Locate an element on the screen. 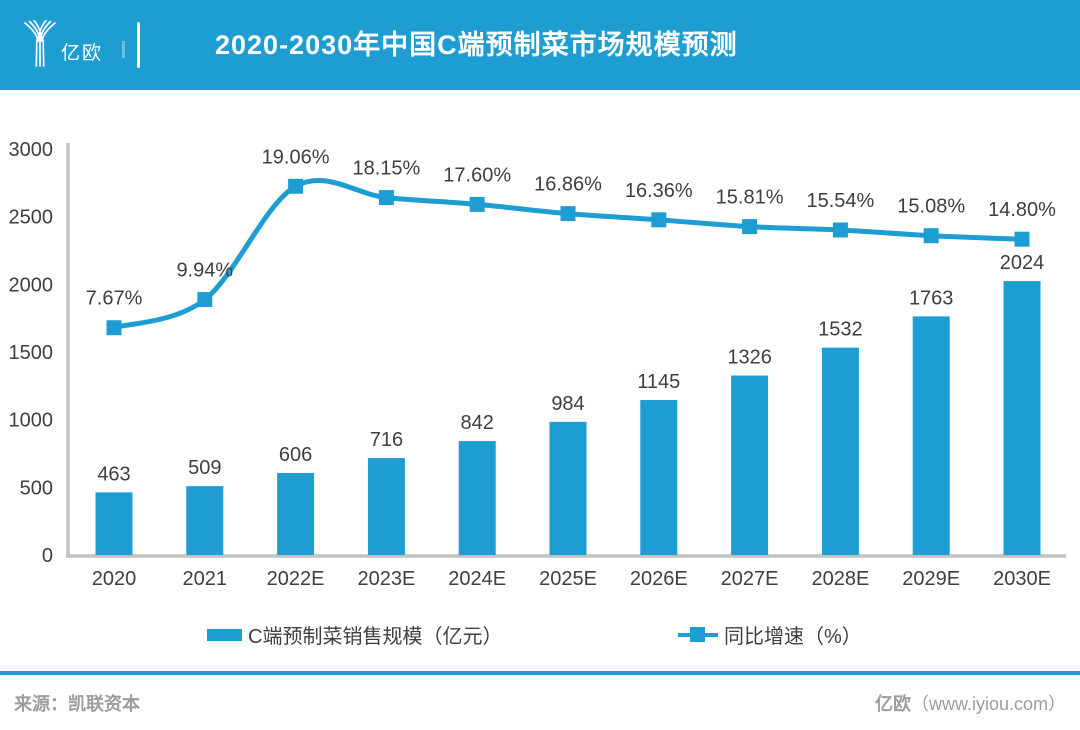  bar-value-label: 1532 is located at coordinates (840, 330).